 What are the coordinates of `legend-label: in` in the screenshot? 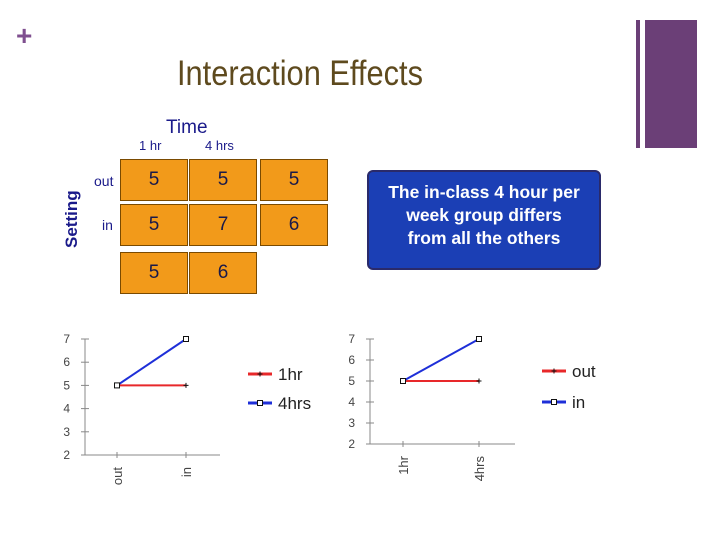 It's located at (578, 402).